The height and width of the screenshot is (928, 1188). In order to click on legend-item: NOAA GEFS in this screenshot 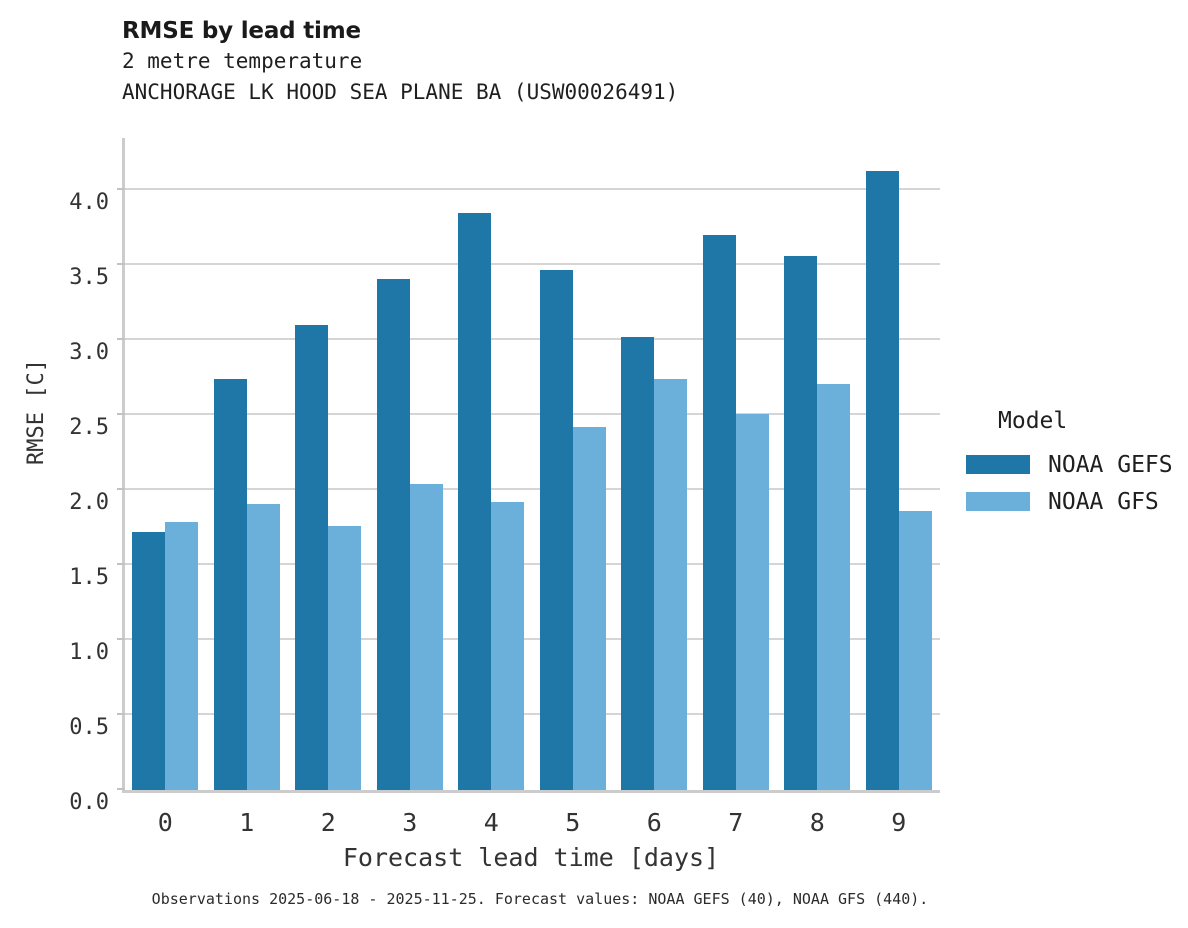, I will do `click(1076, 464)`.